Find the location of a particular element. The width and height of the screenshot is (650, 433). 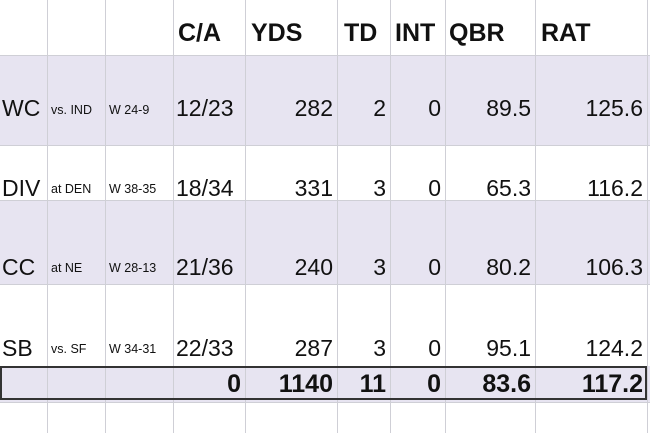

result-cell: W 34-31 is located at coordinates (133, 349).